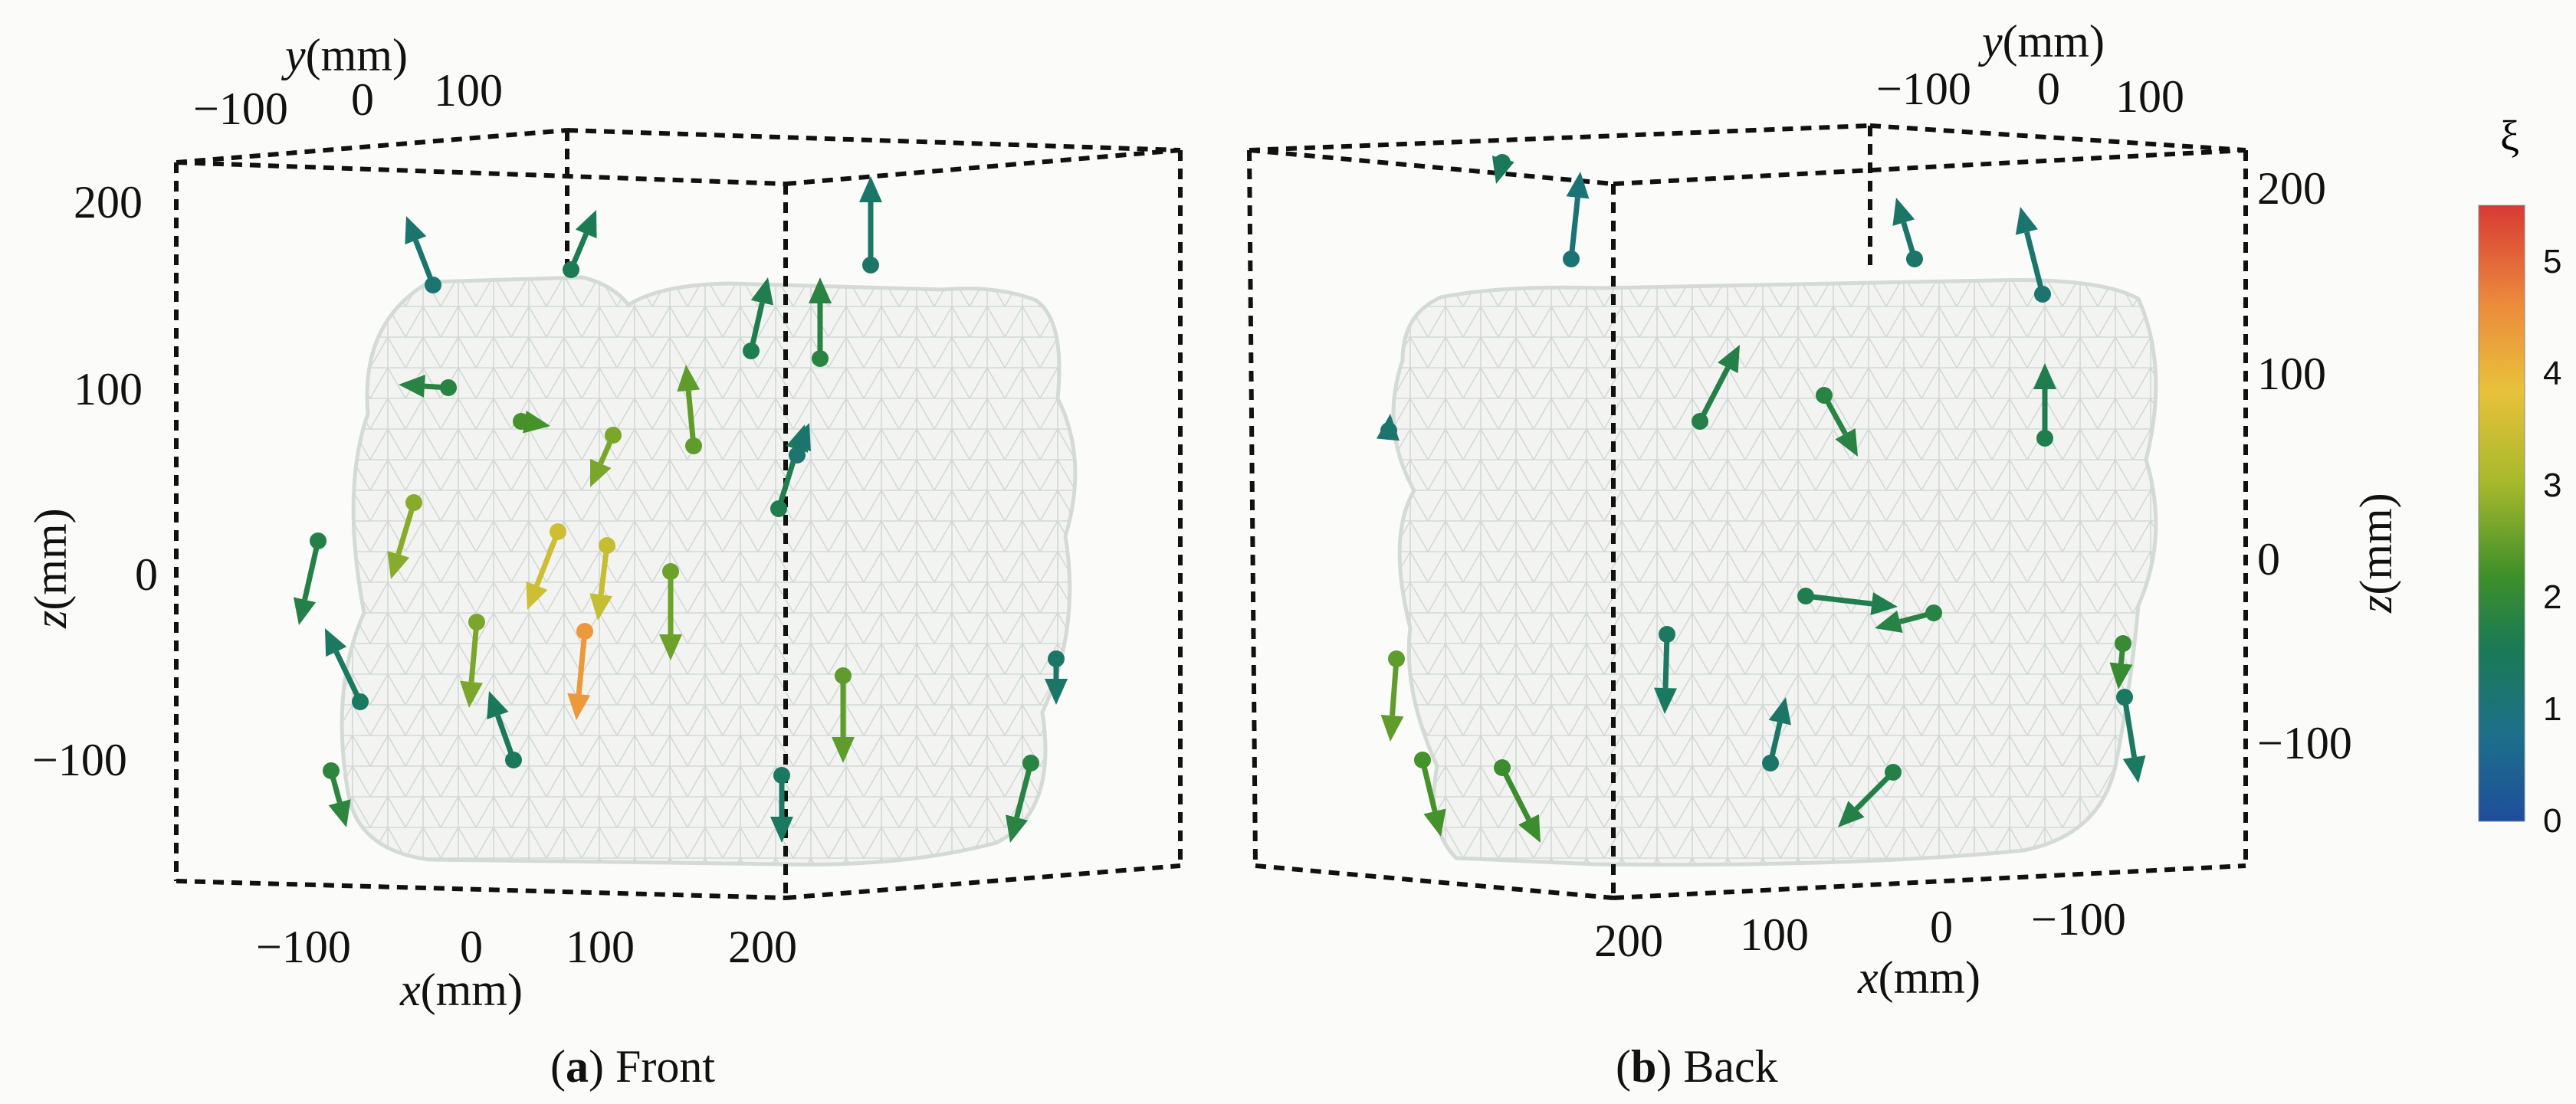 The width and height of the screenshot is (2576, 1104). I want to click on z-axis-label: z(mm), so click(50, 568).